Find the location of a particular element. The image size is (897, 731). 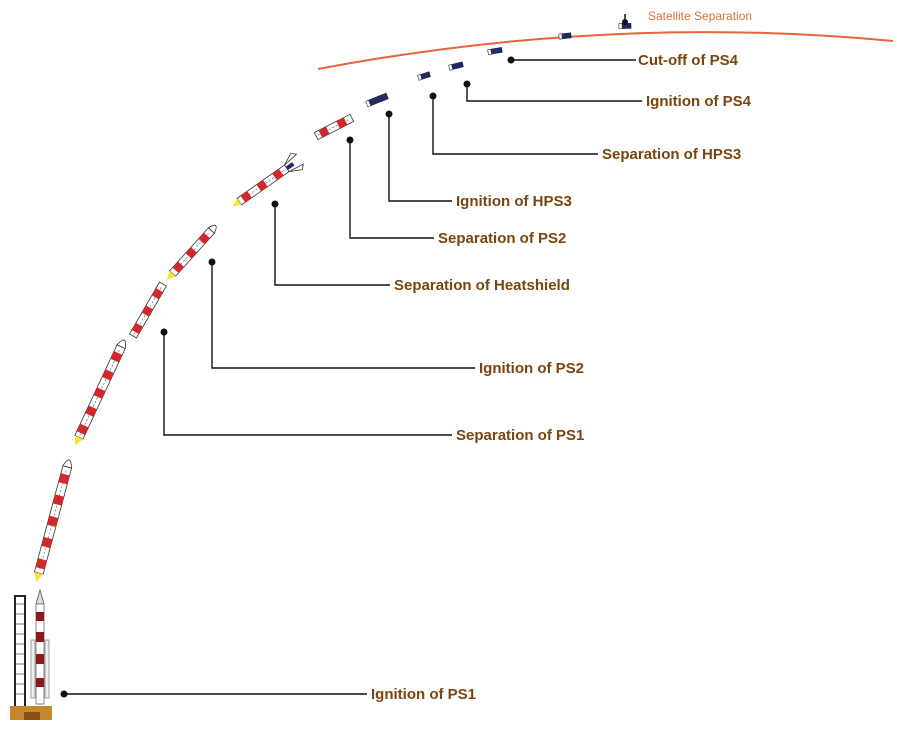

event-label: Ignition of HPS3 is located at coordinates (514, 201).